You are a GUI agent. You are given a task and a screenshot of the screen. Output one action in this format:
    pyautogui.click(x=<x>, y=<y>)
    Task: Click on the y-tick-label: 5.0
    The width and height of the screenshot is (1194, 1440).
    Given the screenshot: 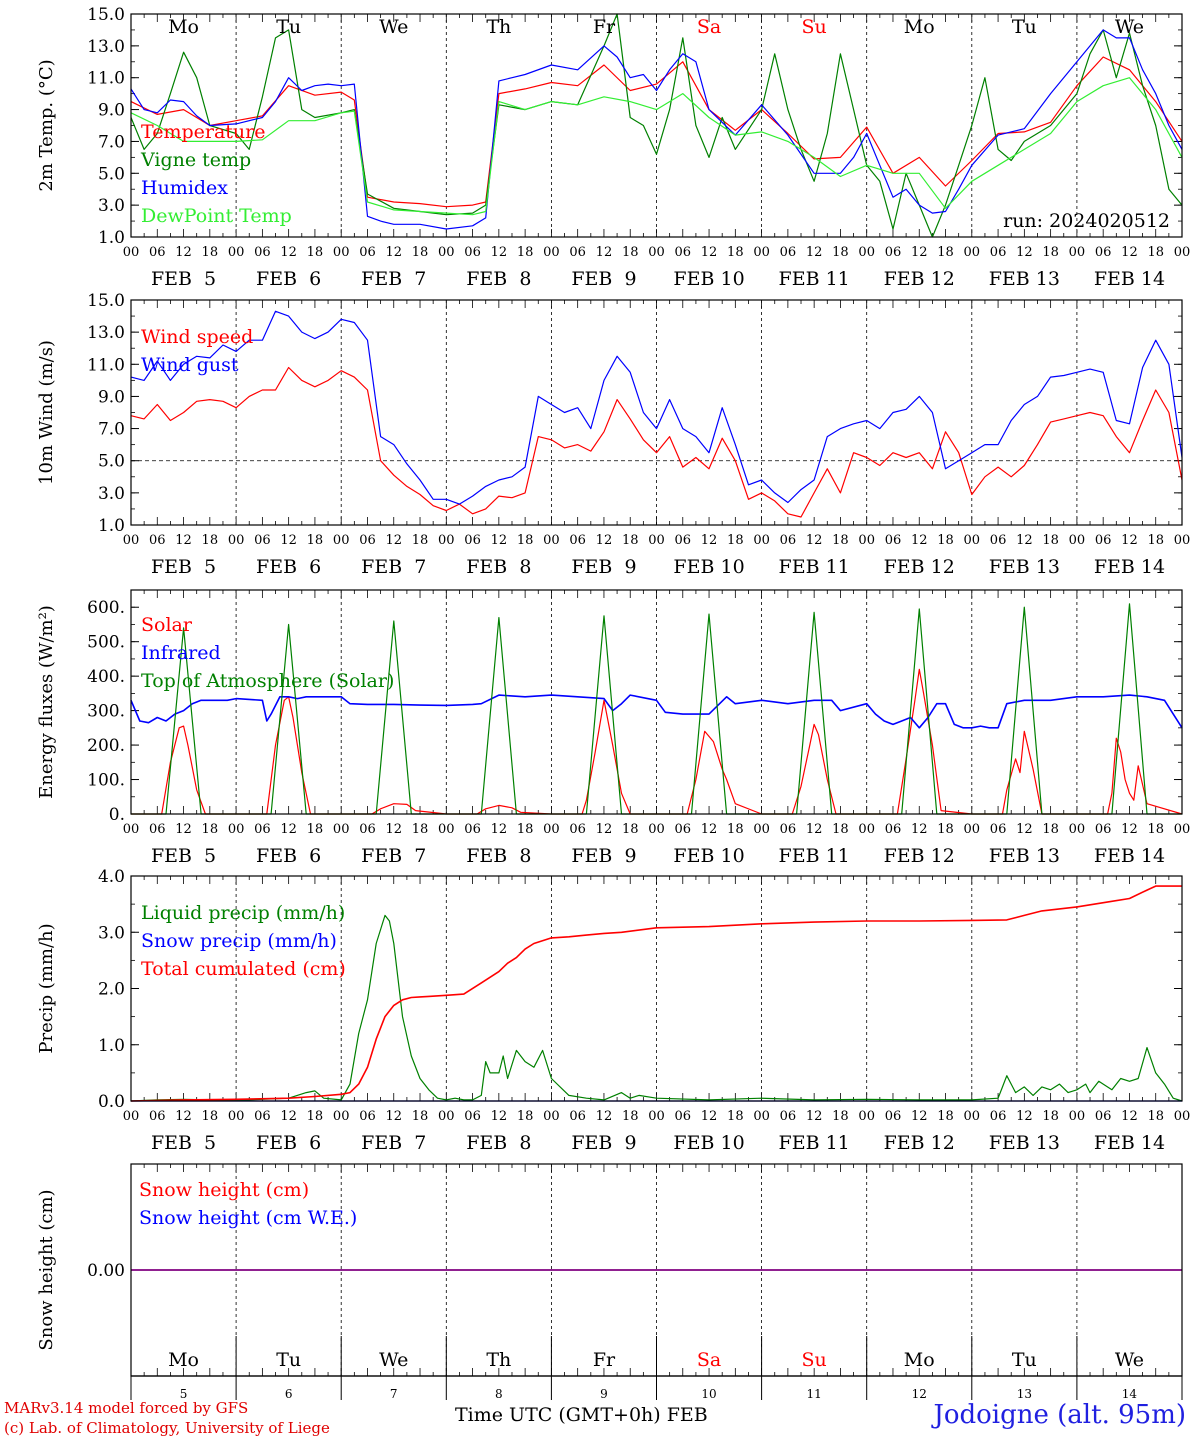 What is the action you would take?
    pyautogui.click(x=111, y=462)
    